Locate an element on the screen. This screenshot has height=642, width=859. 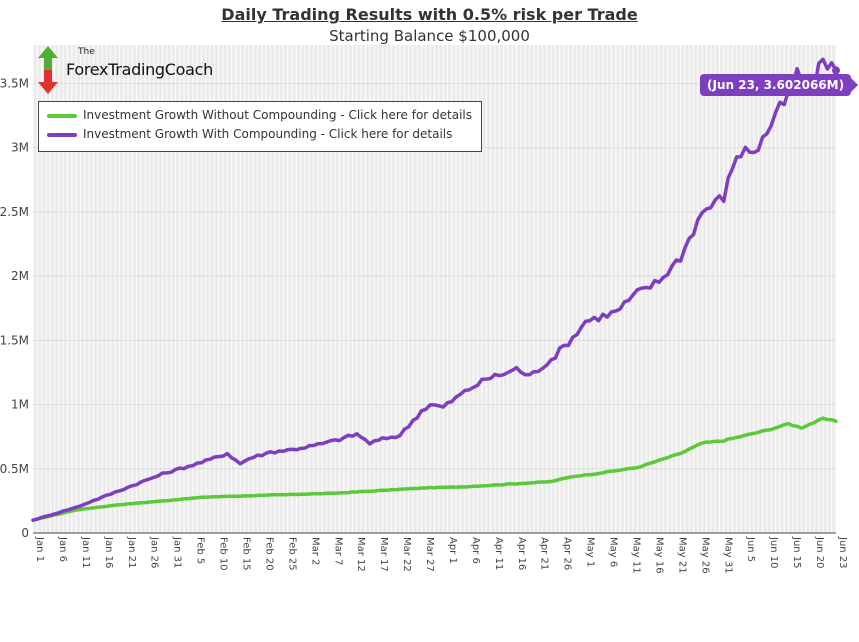
x-tick-label: Feb 5 is located at coordinates (200, 550).